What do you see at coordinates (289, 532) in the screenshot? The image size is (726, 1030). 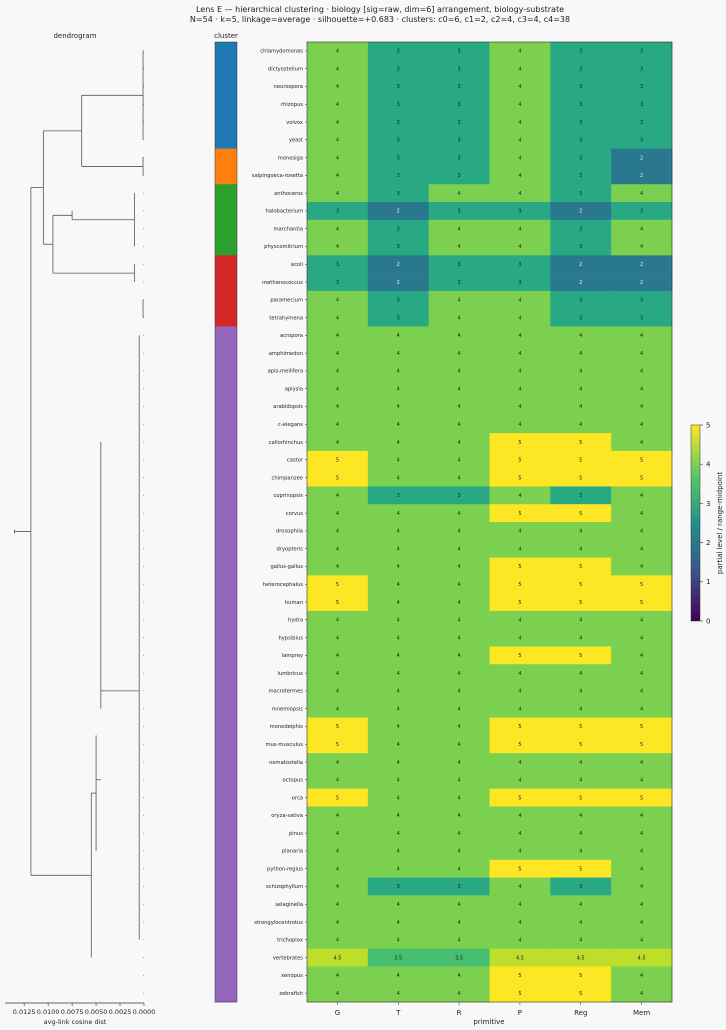 I see `row-label: drosophila` at bounding box center [289, 532].